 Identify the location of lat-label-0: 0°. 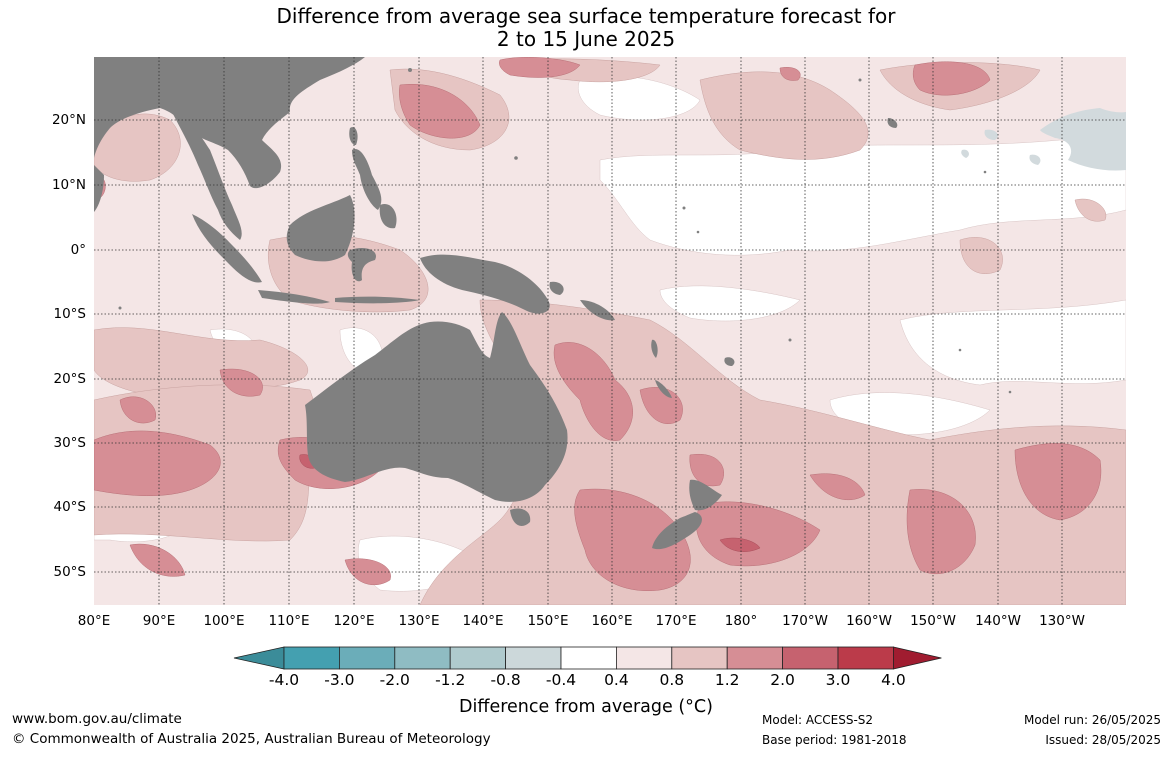
(78, 250).